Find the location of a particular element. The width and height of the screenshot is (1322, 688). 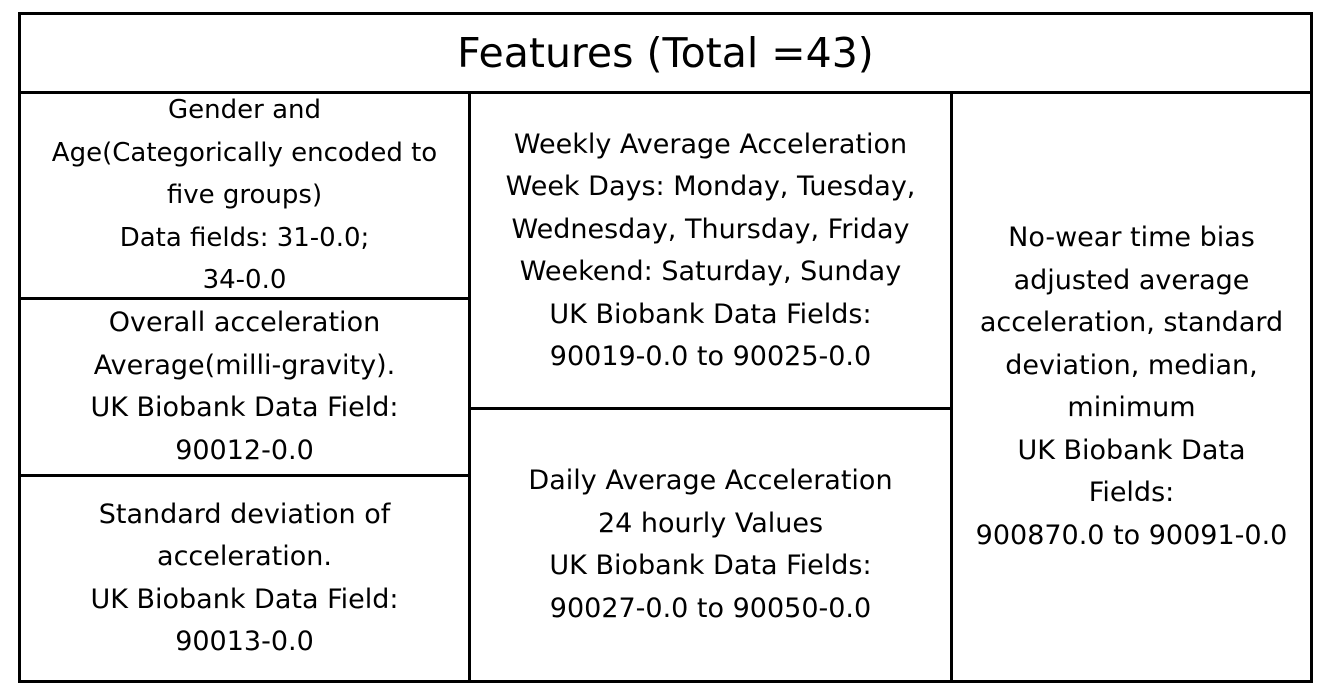

box-text-line: 90013-0.0 is located at coordinates (244, 641).